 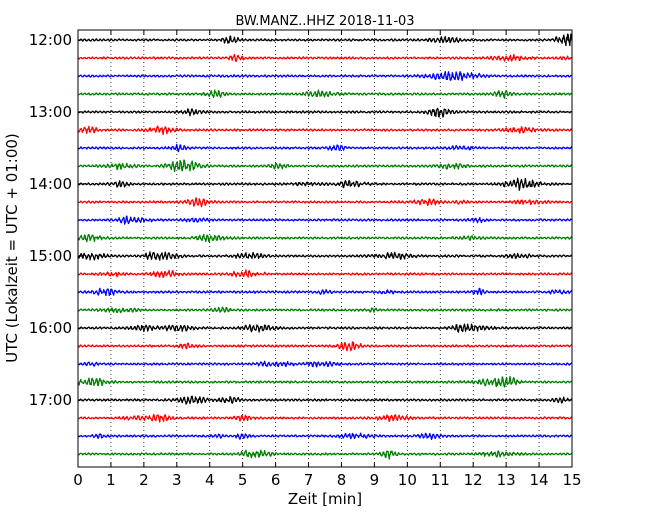 I want to click on x-tick-label: 14, so click(x=539, y=480).